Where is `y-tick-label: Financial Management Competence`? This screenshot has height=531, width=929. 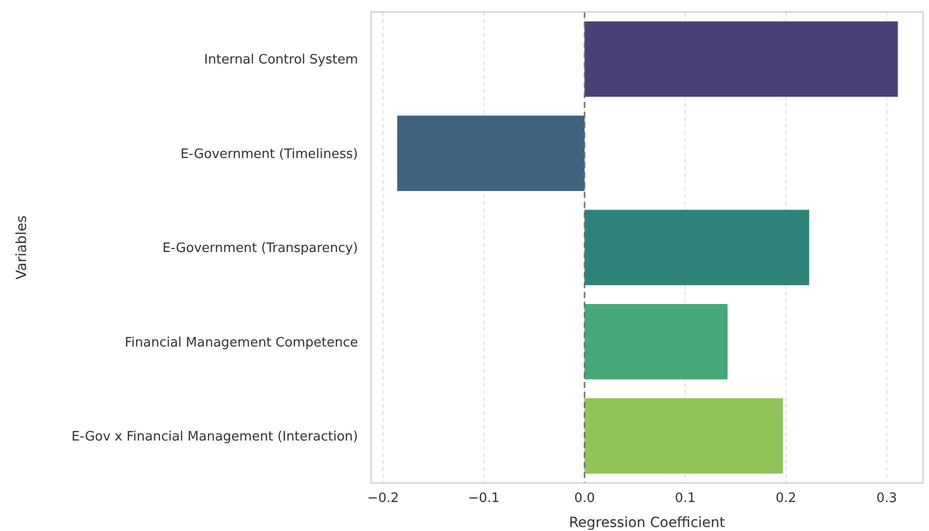
y-tick-label: Financial Management Competence is located at coordinates (241, 342).